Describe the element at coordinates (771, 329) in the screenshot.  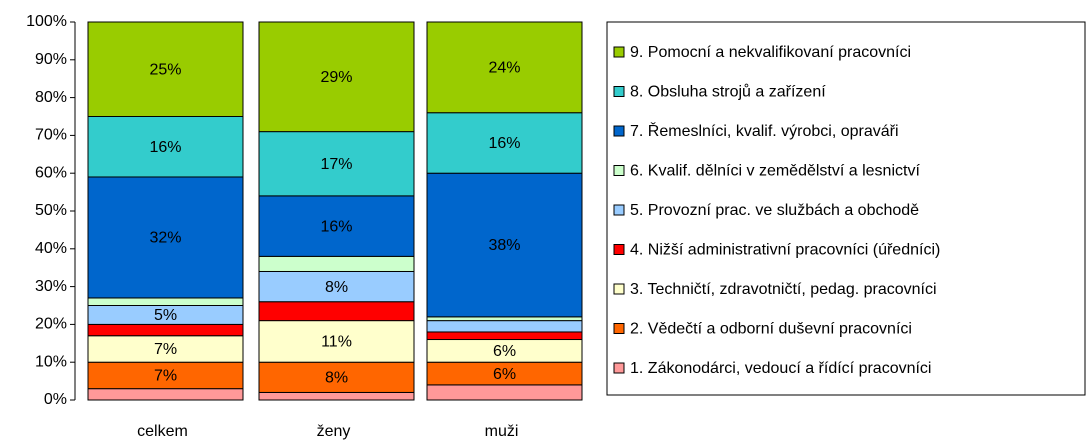
I see `legend-label: 2. Vědečtí a odborní duševní pracovníci` at that location.